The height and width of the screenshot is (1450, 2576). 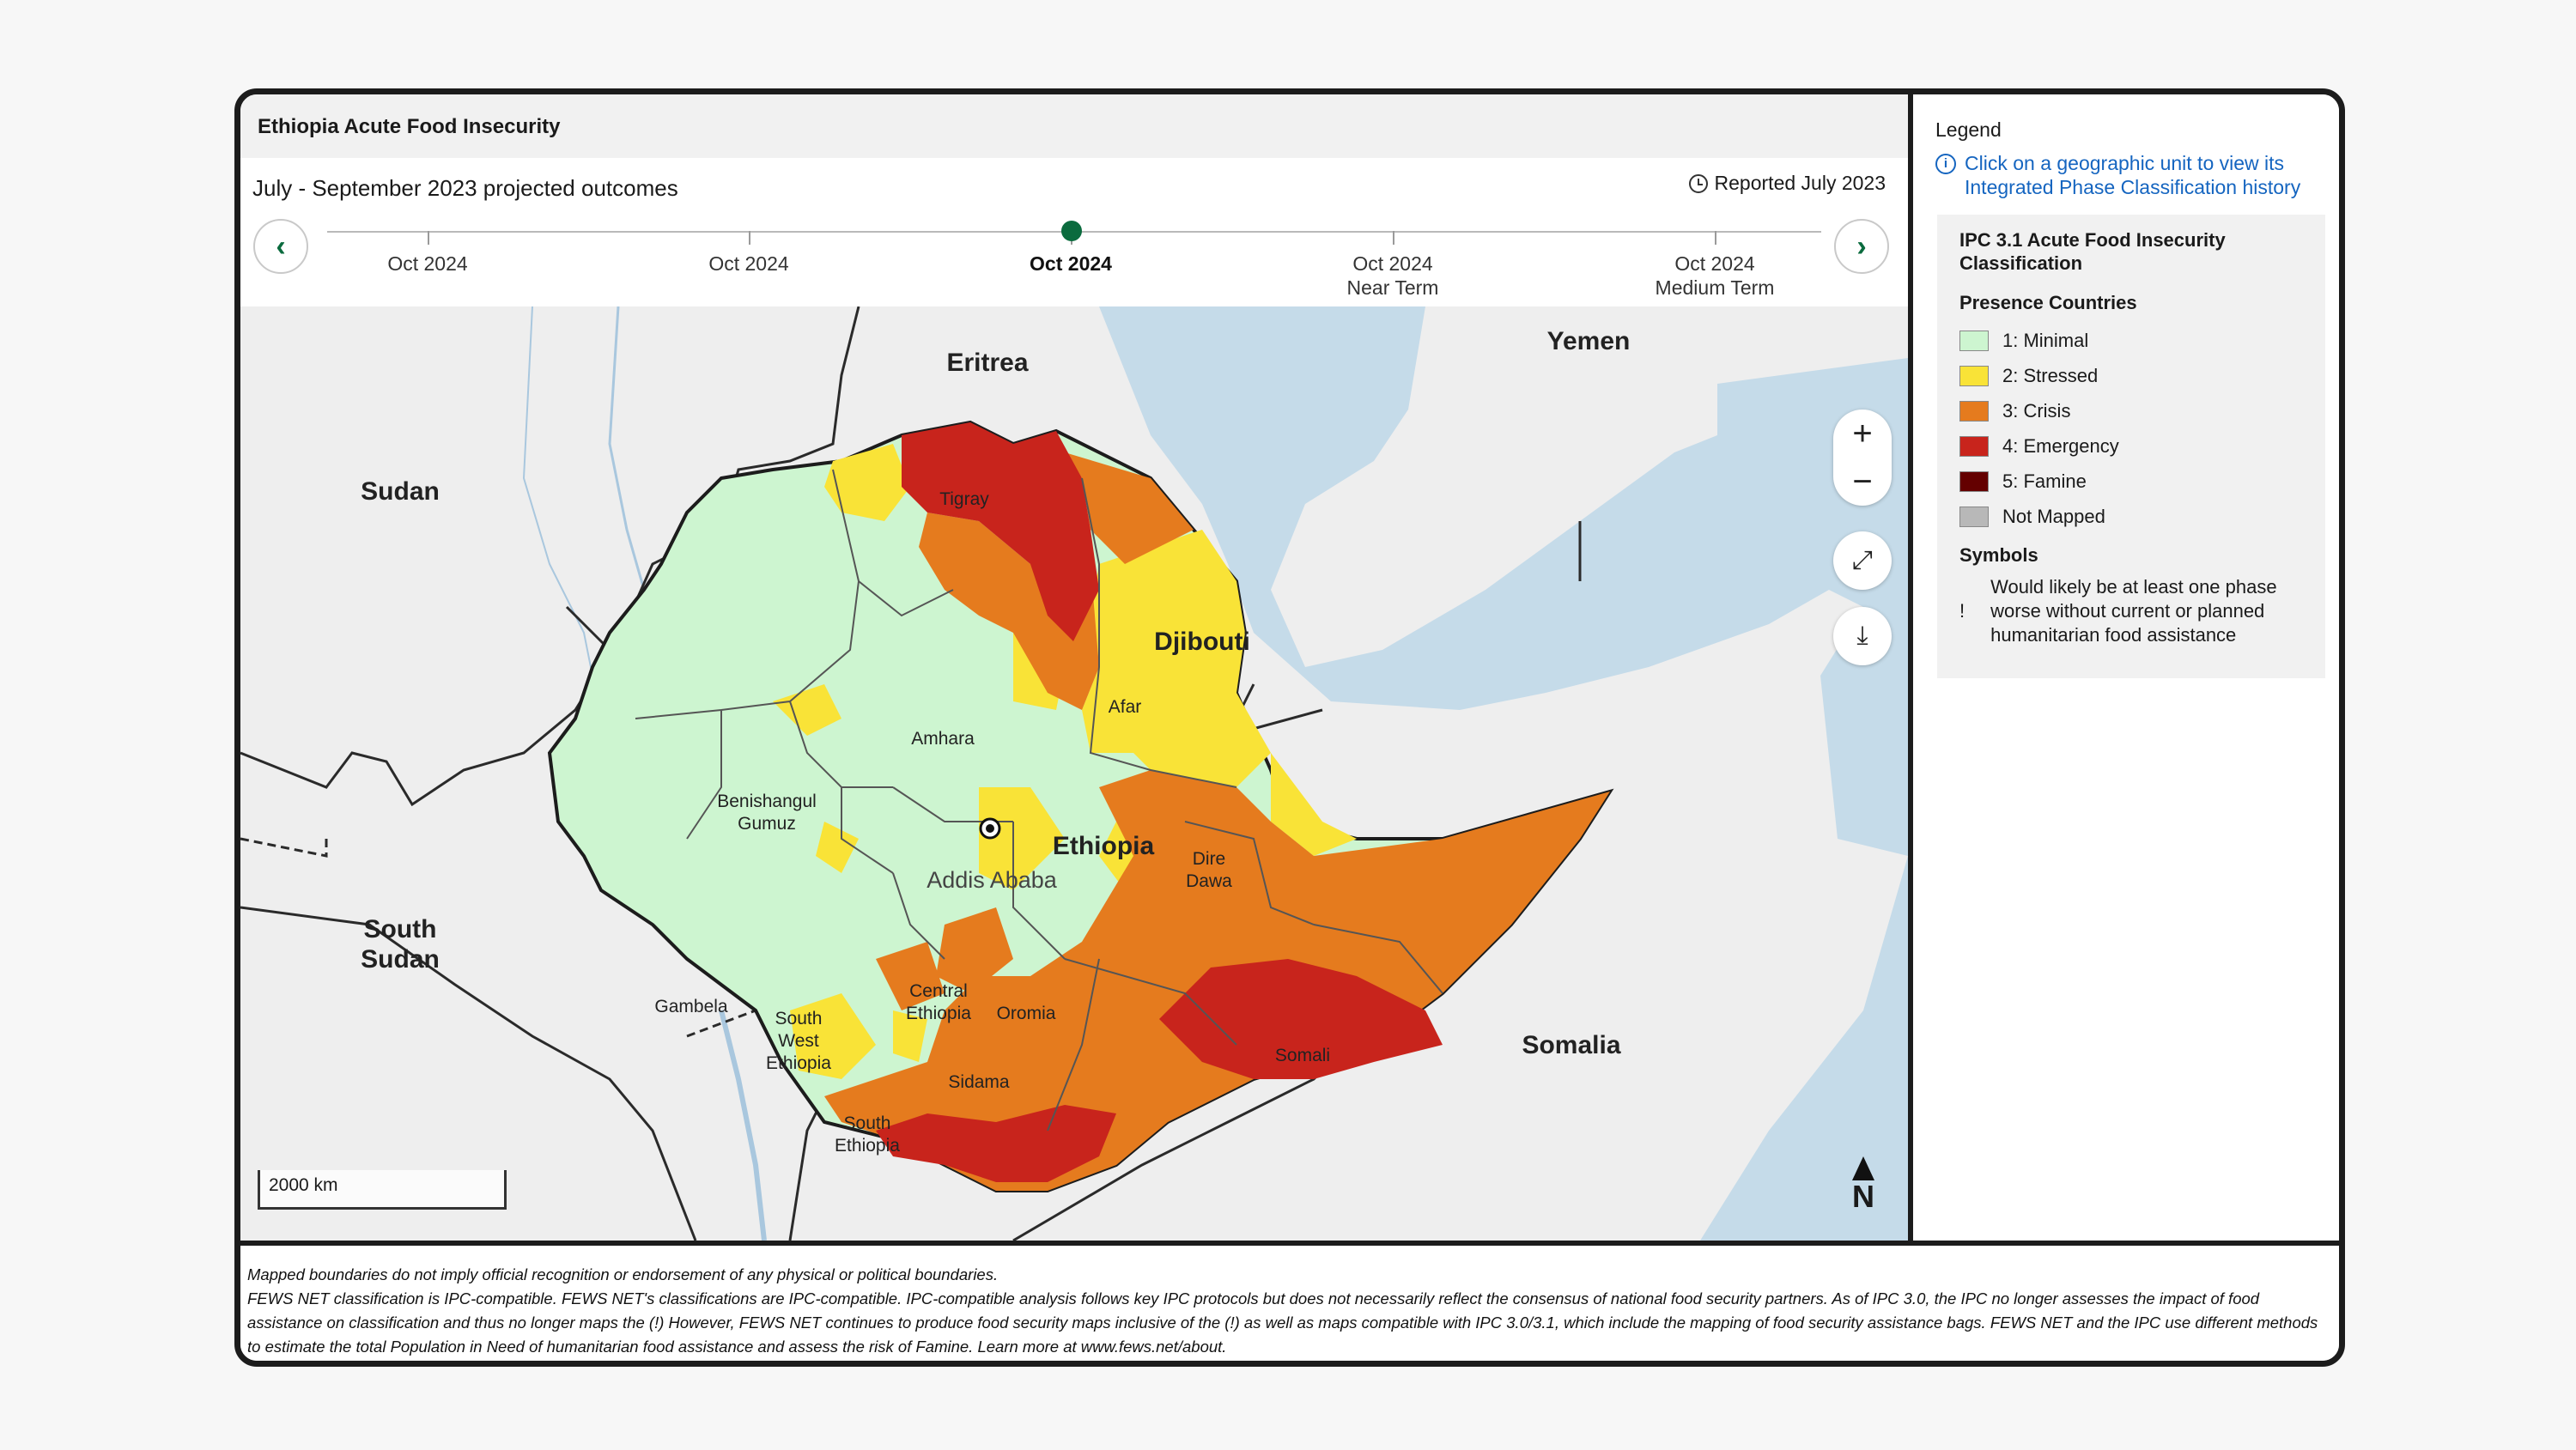 I want to click on legend-title: Legend, so click(x=1968, y=129).